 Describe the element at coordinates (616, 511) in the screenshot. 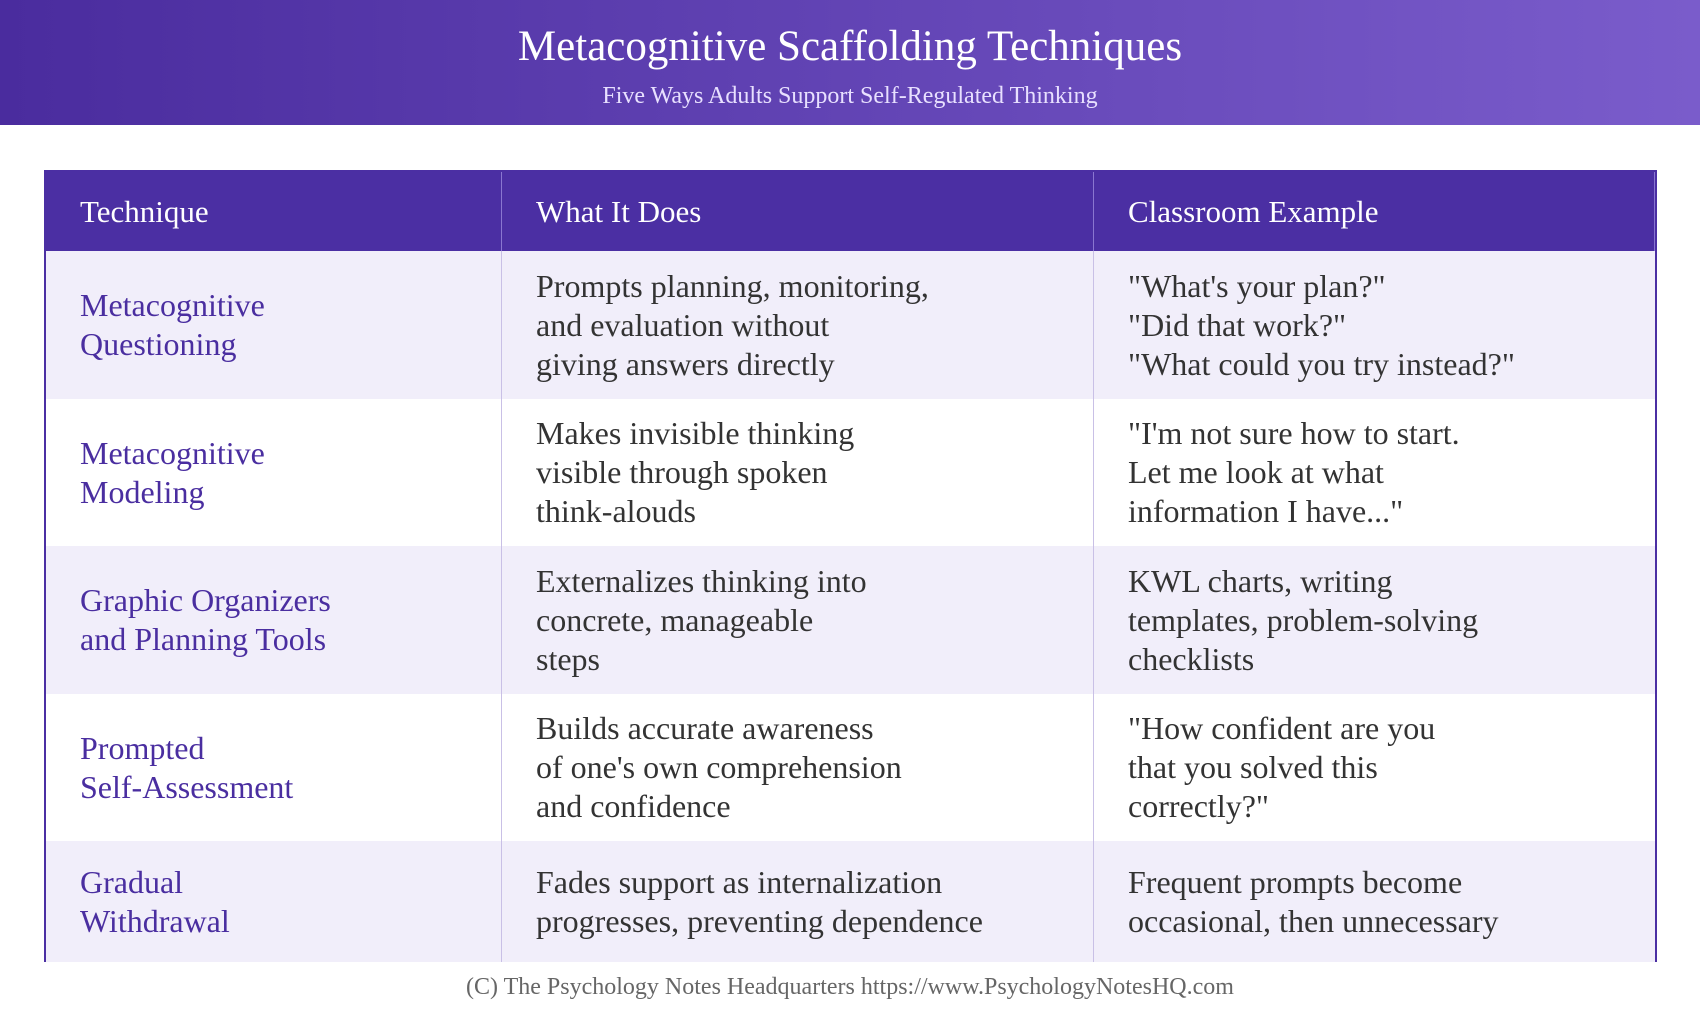

I see `cell-line: think-alouds` at that location.